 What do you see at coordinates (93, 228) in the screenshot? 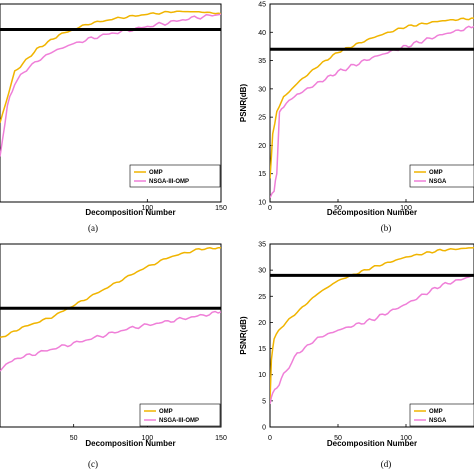
I see `panel-caption: (a)` at bounding box center [93, 228].